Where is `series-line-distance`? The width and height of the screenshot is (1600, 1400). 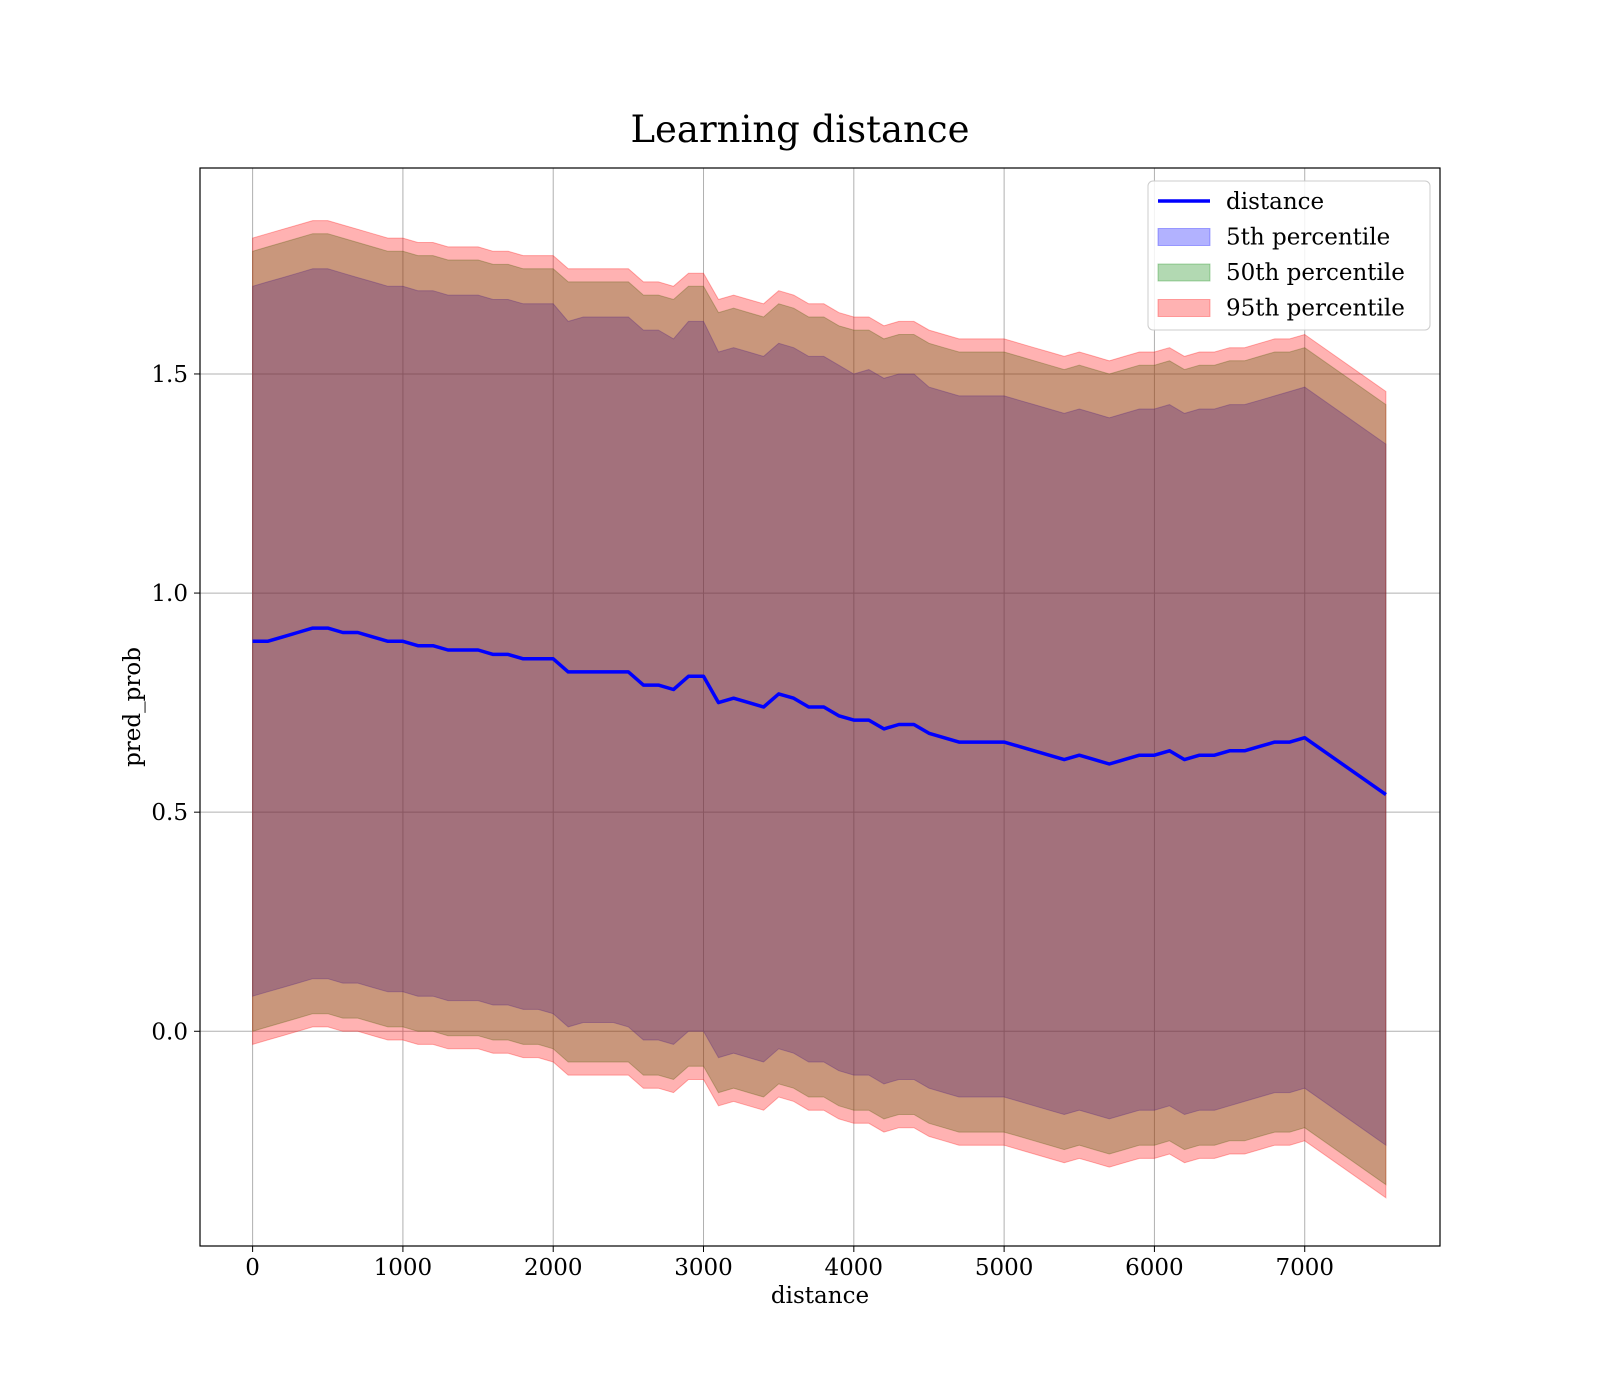
series-line-distance is located at coordinates (819, 711).